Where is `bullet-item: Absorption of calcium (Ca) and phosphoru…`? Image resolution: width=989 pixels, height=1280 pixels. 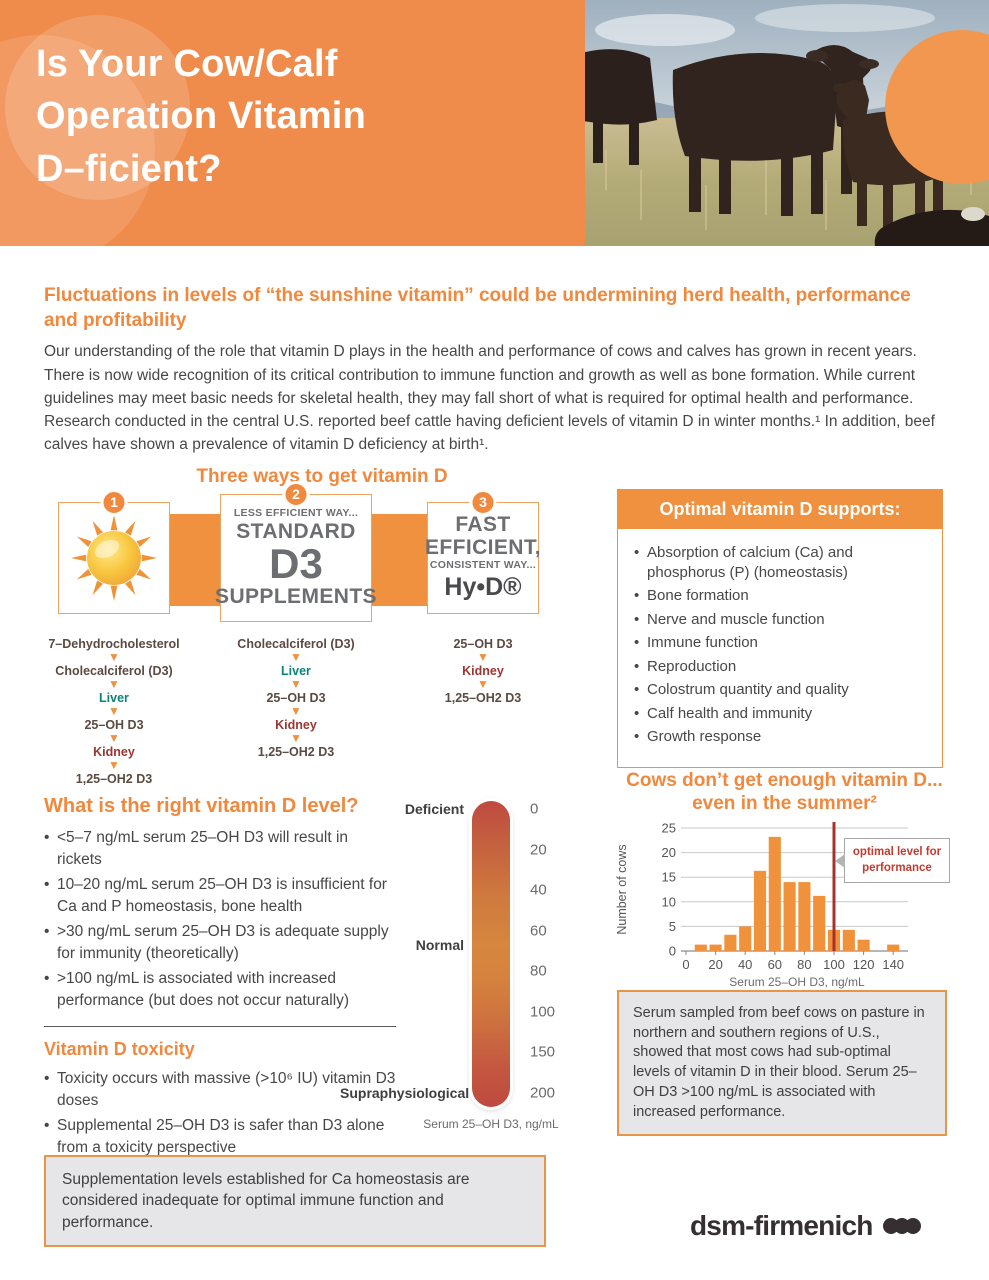
bullet-item: Absorption of calcium (Ca) and phosphoru… is located at coordinates (780, 562).